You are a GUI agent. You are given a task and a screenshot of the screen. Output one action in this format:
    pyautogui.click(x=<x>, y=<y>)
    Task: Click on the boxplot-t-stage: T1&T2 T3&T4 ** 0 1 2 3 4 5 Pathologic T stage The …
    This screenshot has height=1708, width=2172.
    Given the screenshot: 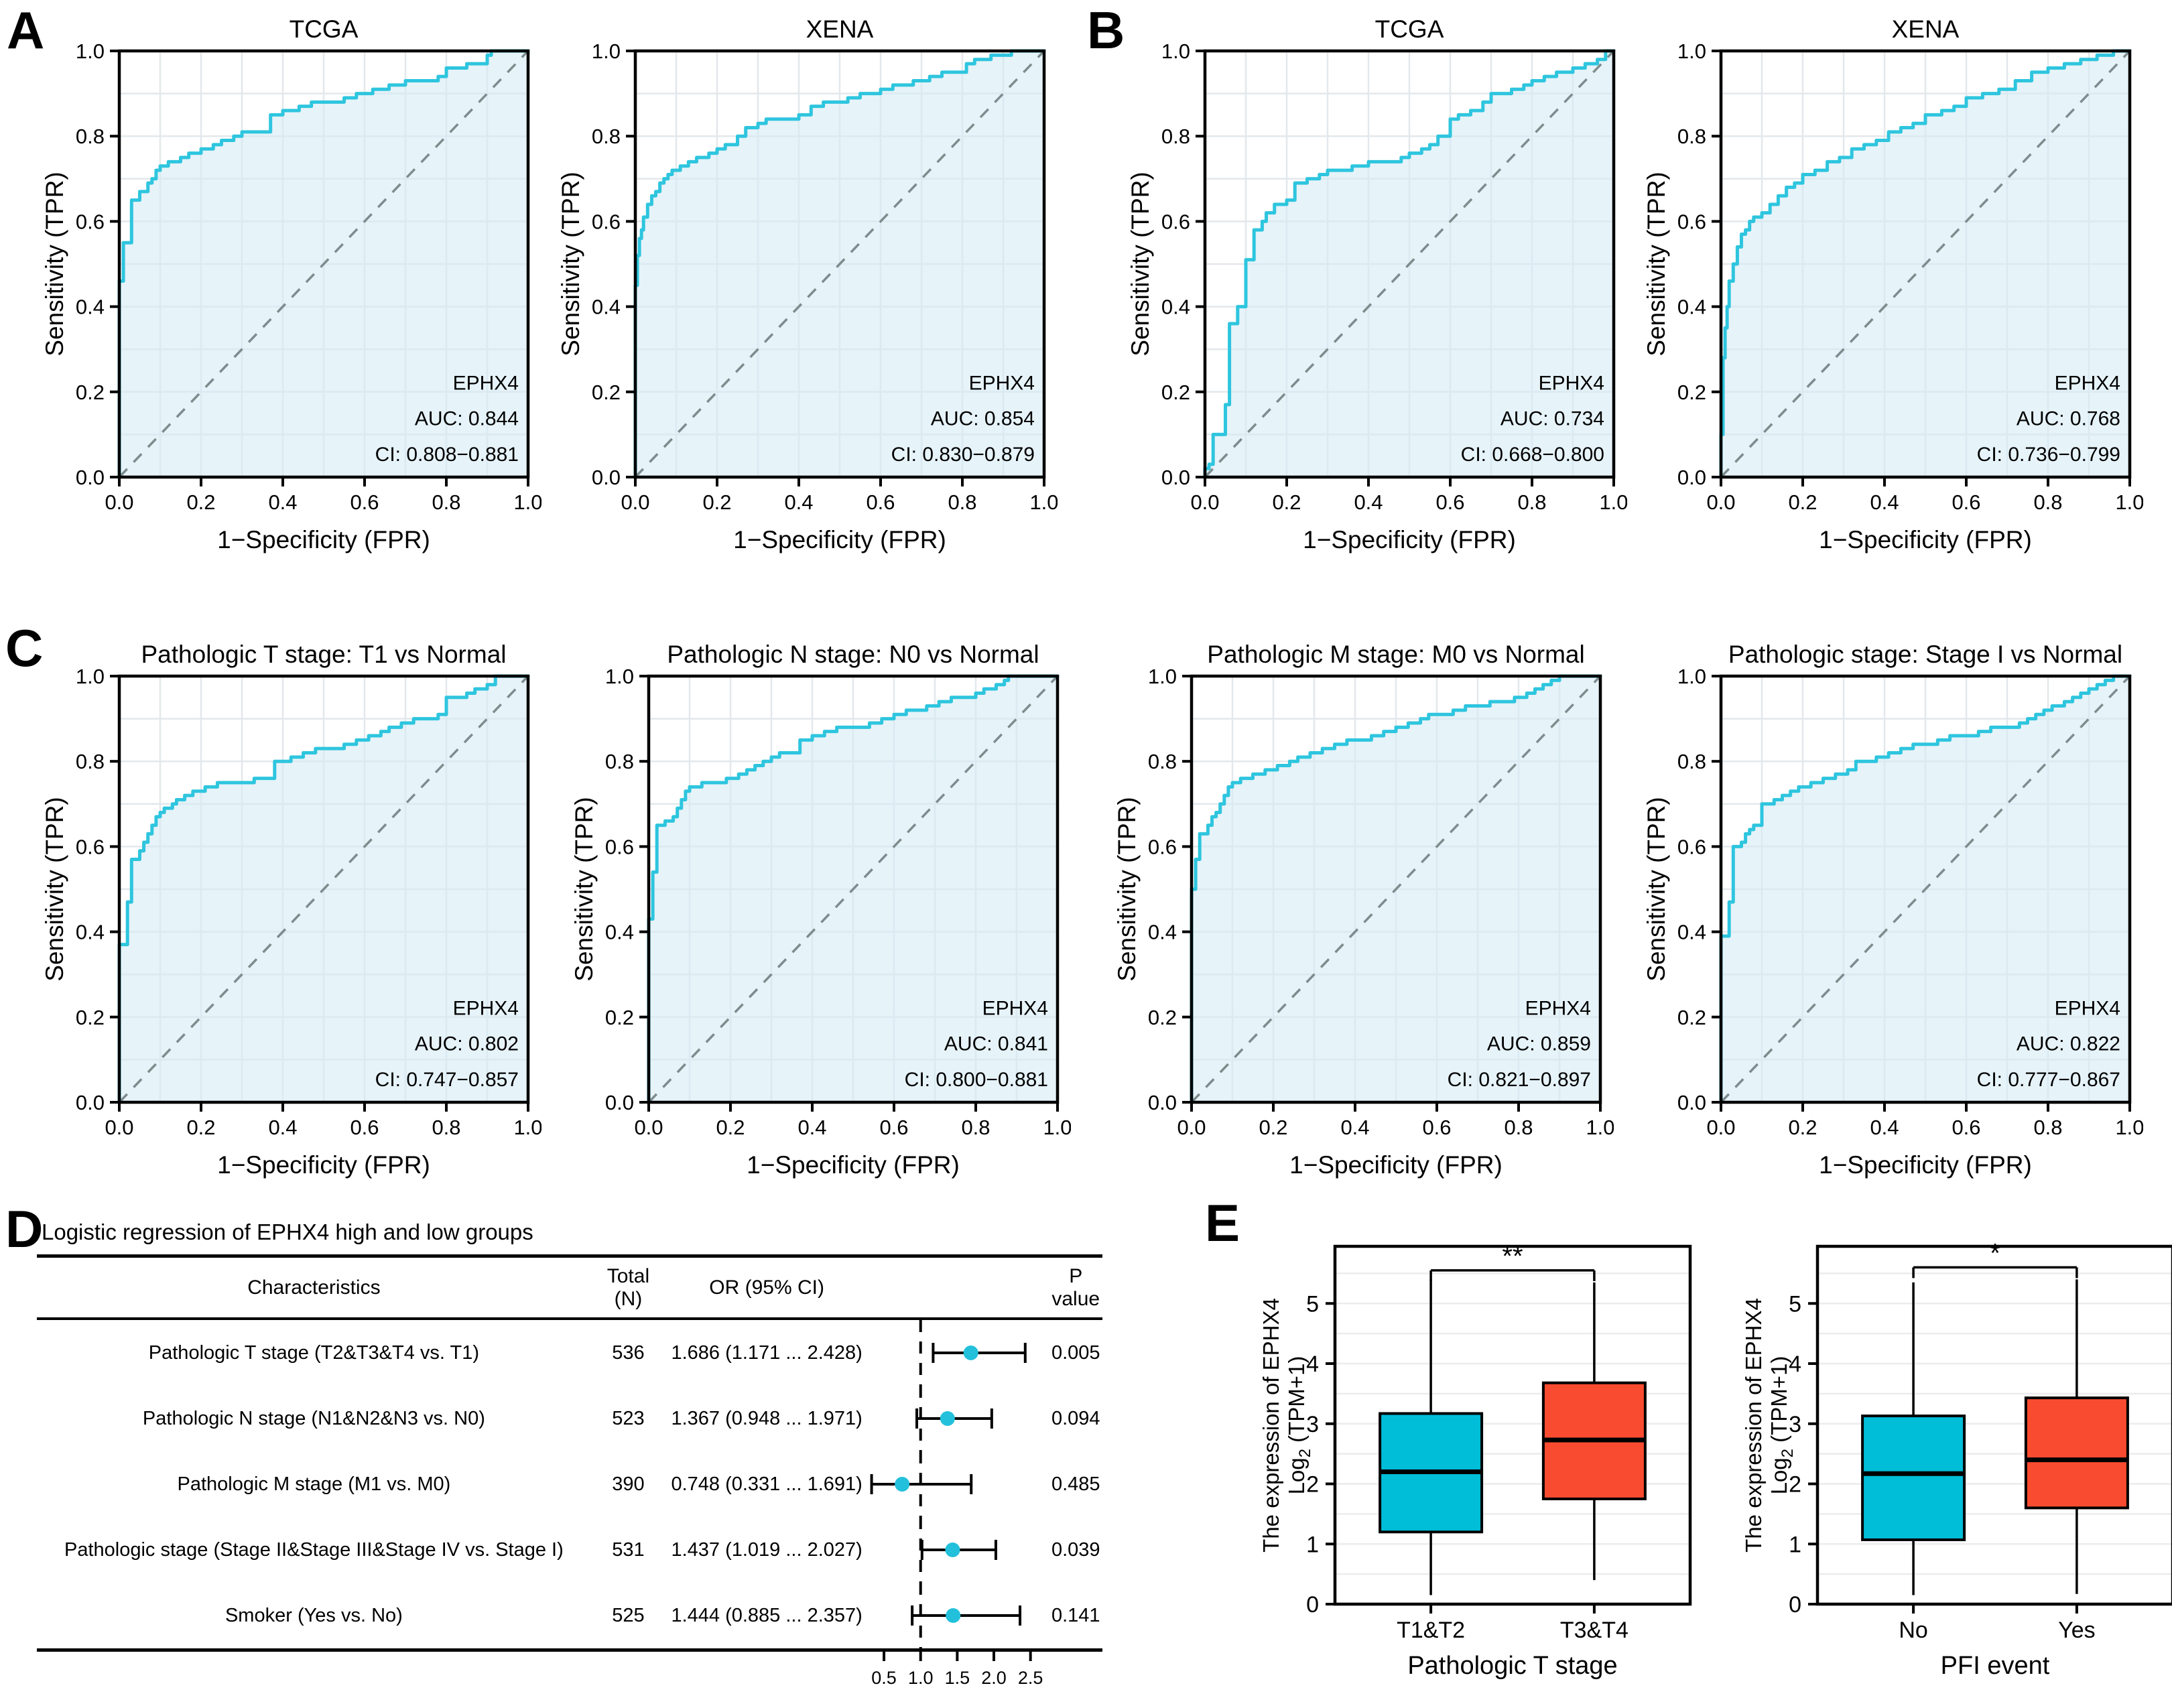 What is the action you would take?
    pyautogui.click(x=1481, y=1462)
    